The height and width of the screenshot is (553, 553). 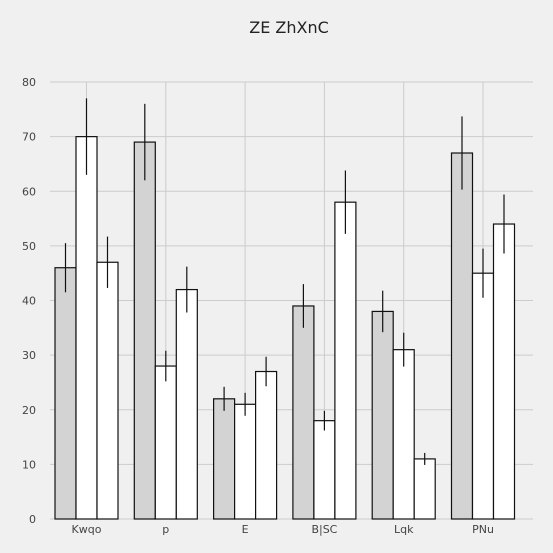 What do you see at coordinates (29, 464) in the screenshot?
I see `y-tick-label: 10` at bounding box center [29, 464].